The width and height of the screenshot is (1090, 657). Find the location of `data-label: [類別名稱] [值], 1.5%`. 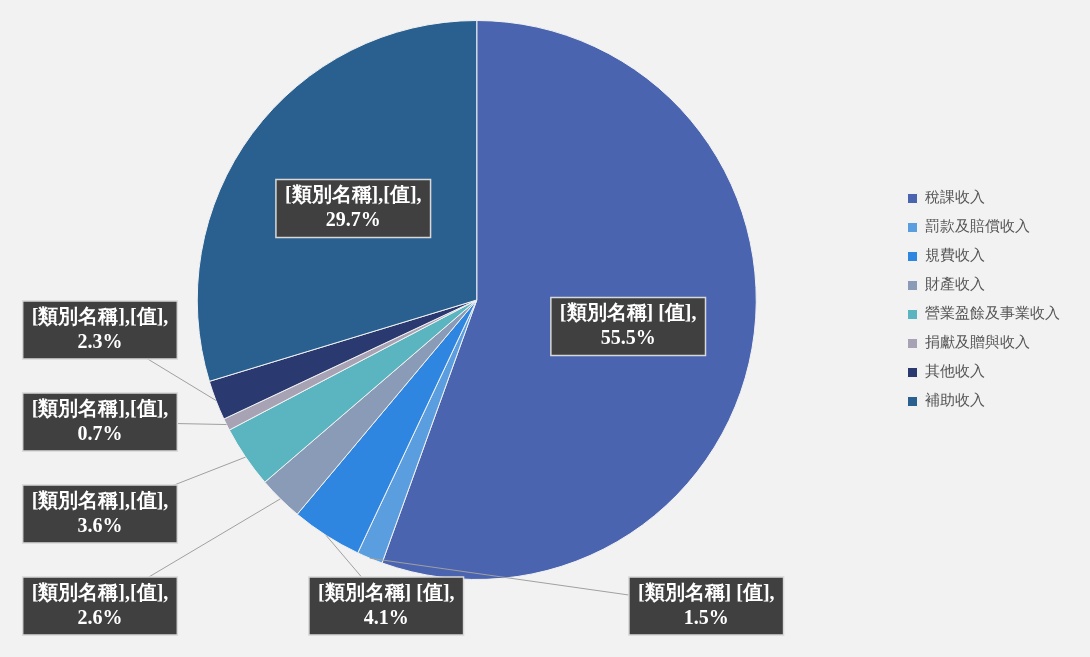

data-label: [類別名稱] [值], 1.5% is located at coordinates (706, 604).